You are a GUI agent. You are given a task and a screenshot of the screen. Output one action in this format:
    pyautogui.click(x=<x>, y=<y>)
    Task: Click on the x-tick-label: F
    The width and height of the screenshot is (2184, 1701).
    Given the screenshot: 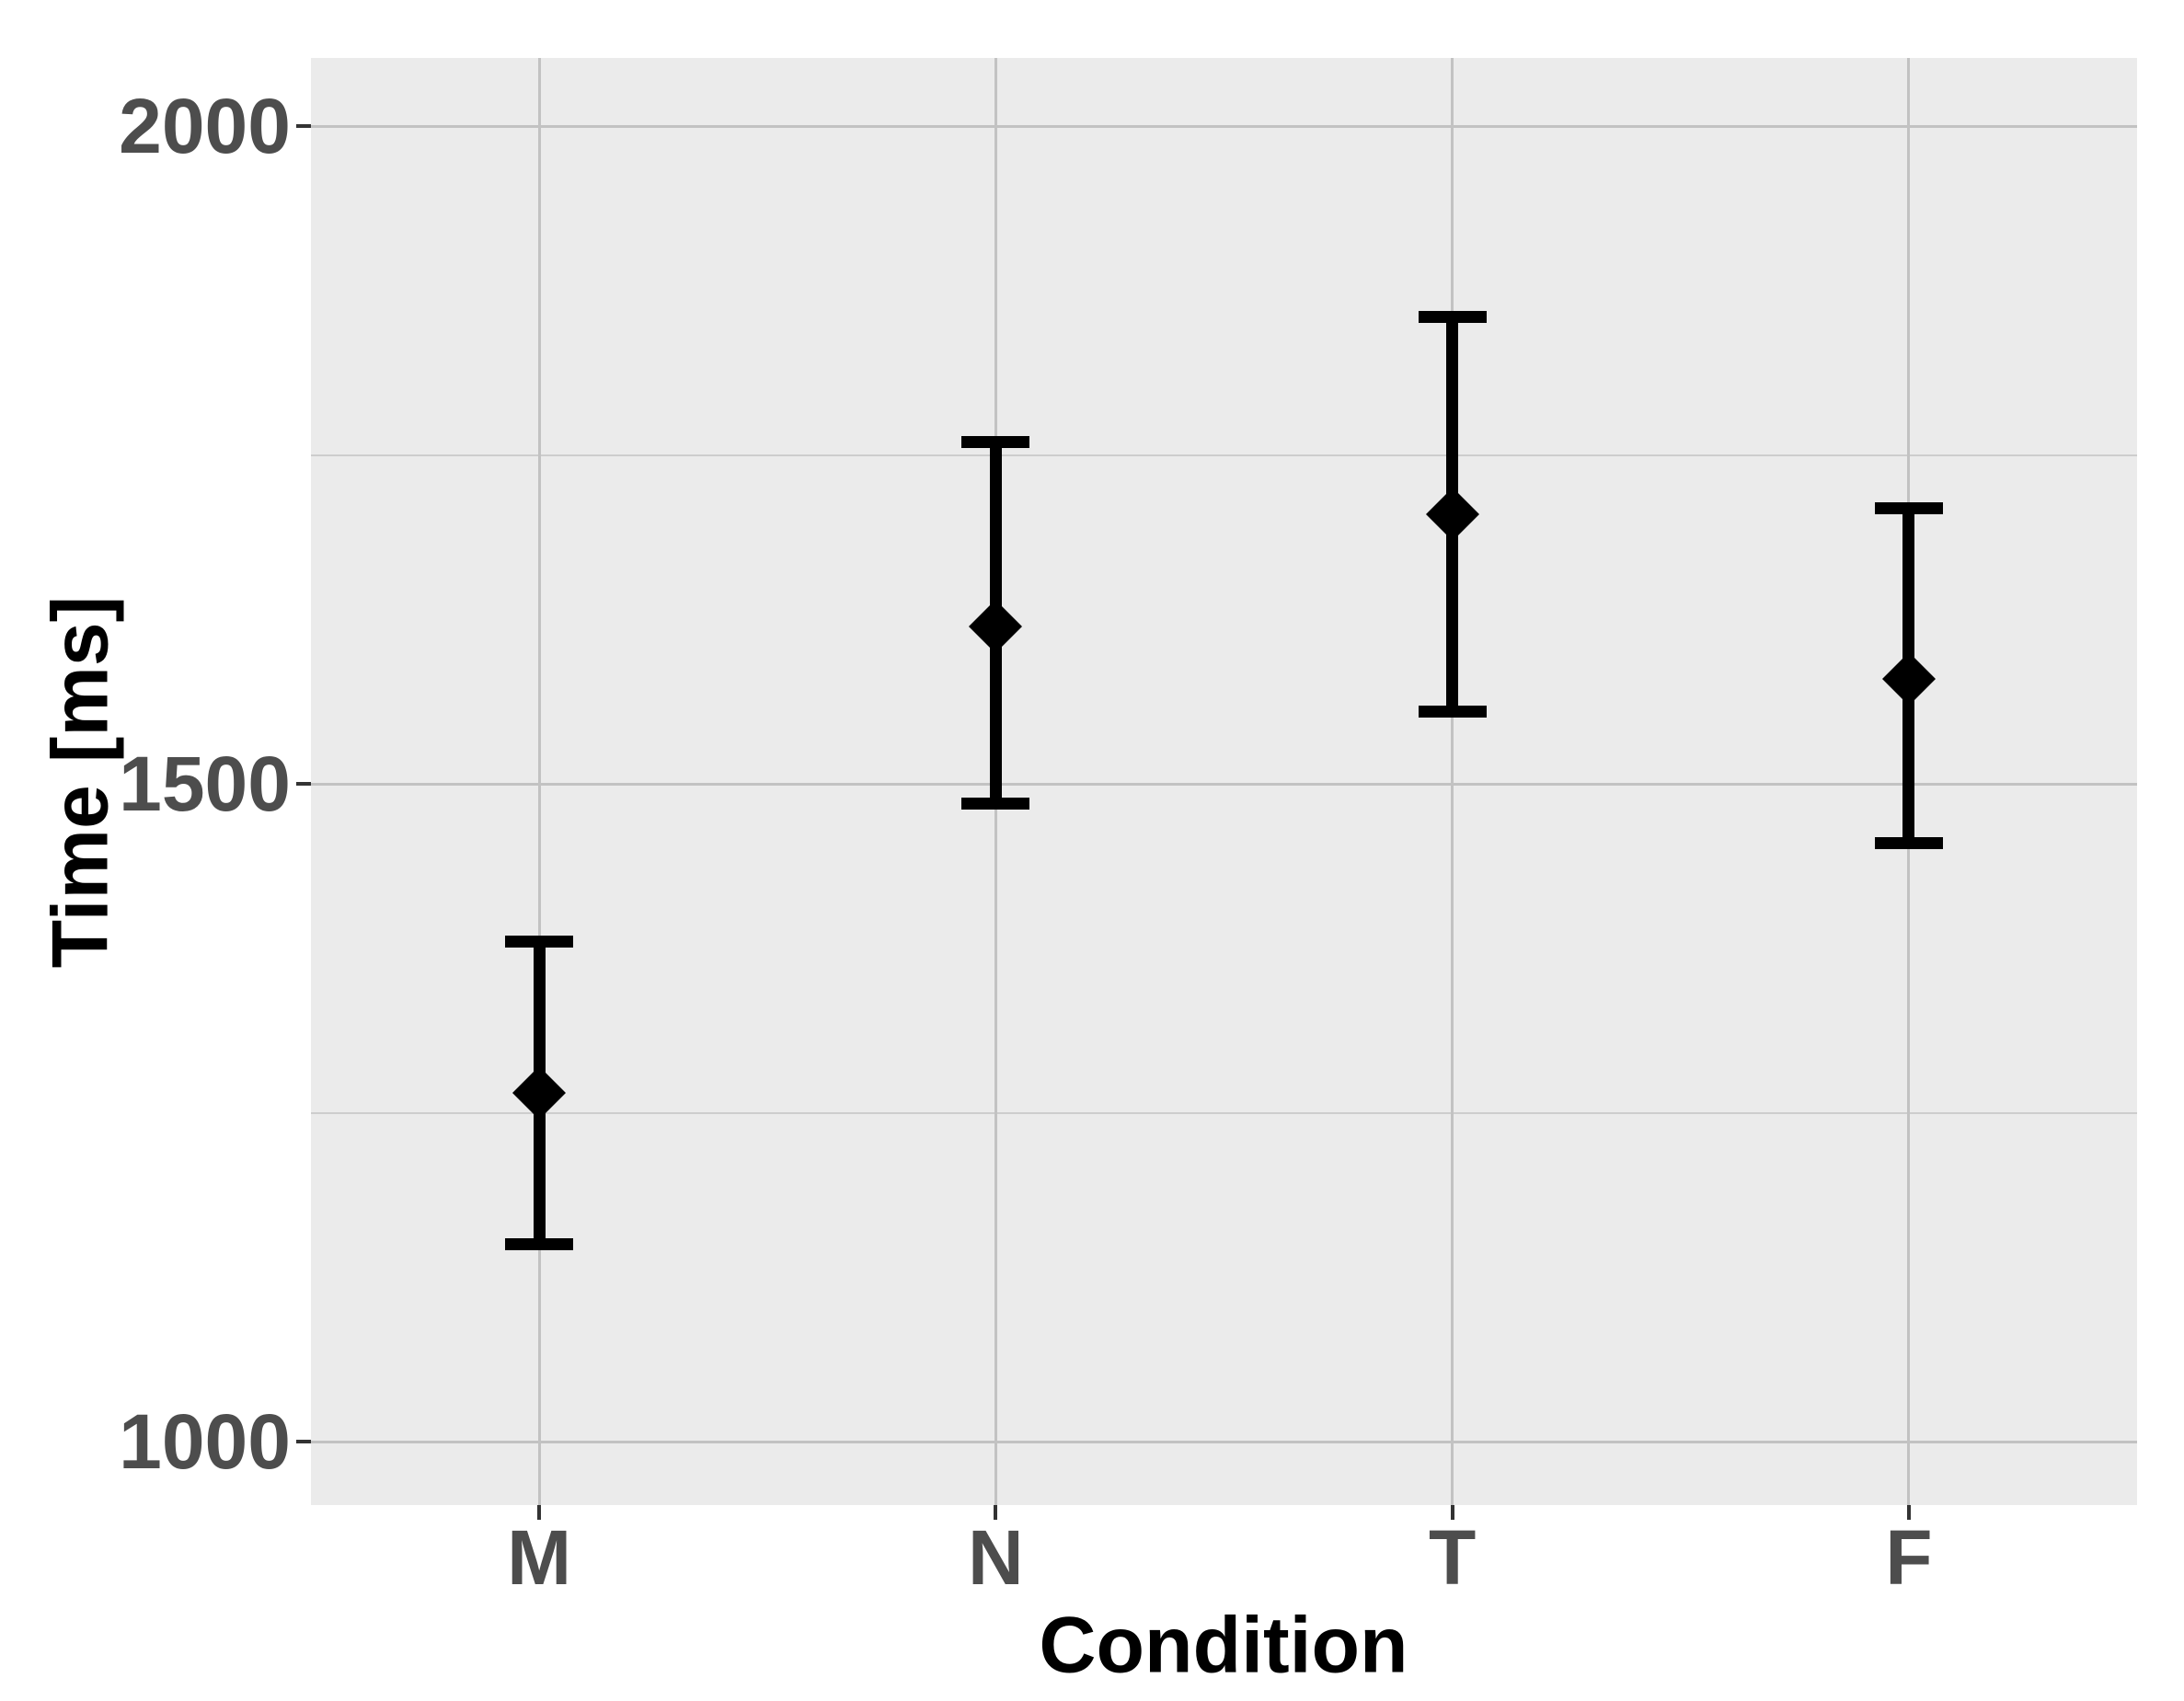 What is the action you would take?
    pyautogui.click(x=1909, y=1557)
    